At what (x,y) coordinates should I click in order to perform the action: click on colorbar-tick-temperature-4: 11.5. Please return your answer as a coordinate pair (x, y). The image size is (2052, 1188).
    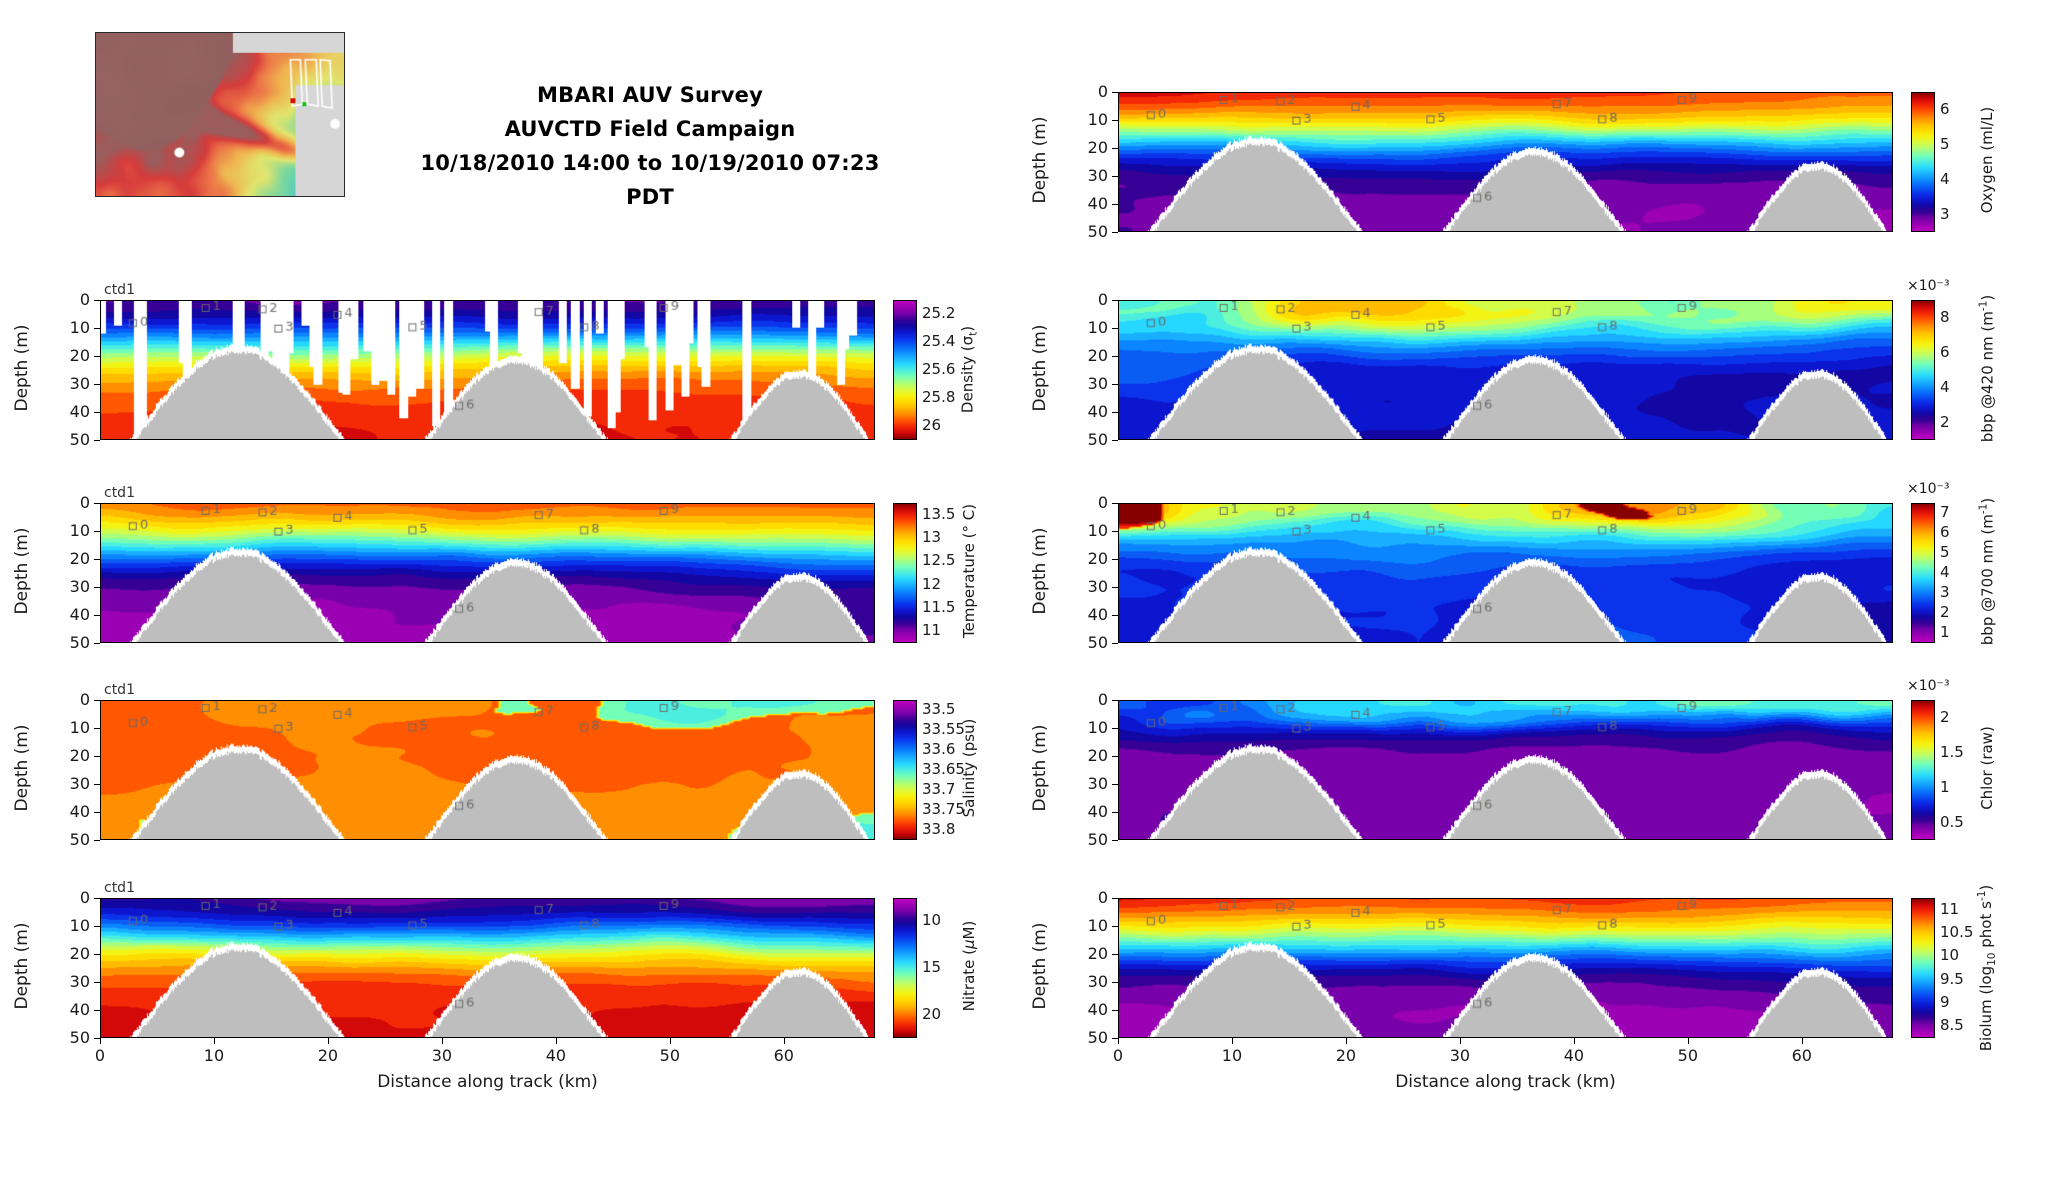
    Looking at the image, I should click on (939, 607).